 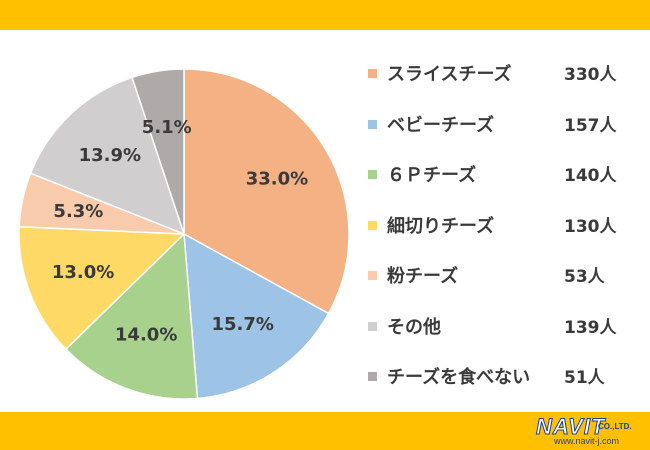 What do you see at coordinates (242, 324) in the screenshot?
I see `slice-percent-label: 15.7%` at bounding box center [242, 324].